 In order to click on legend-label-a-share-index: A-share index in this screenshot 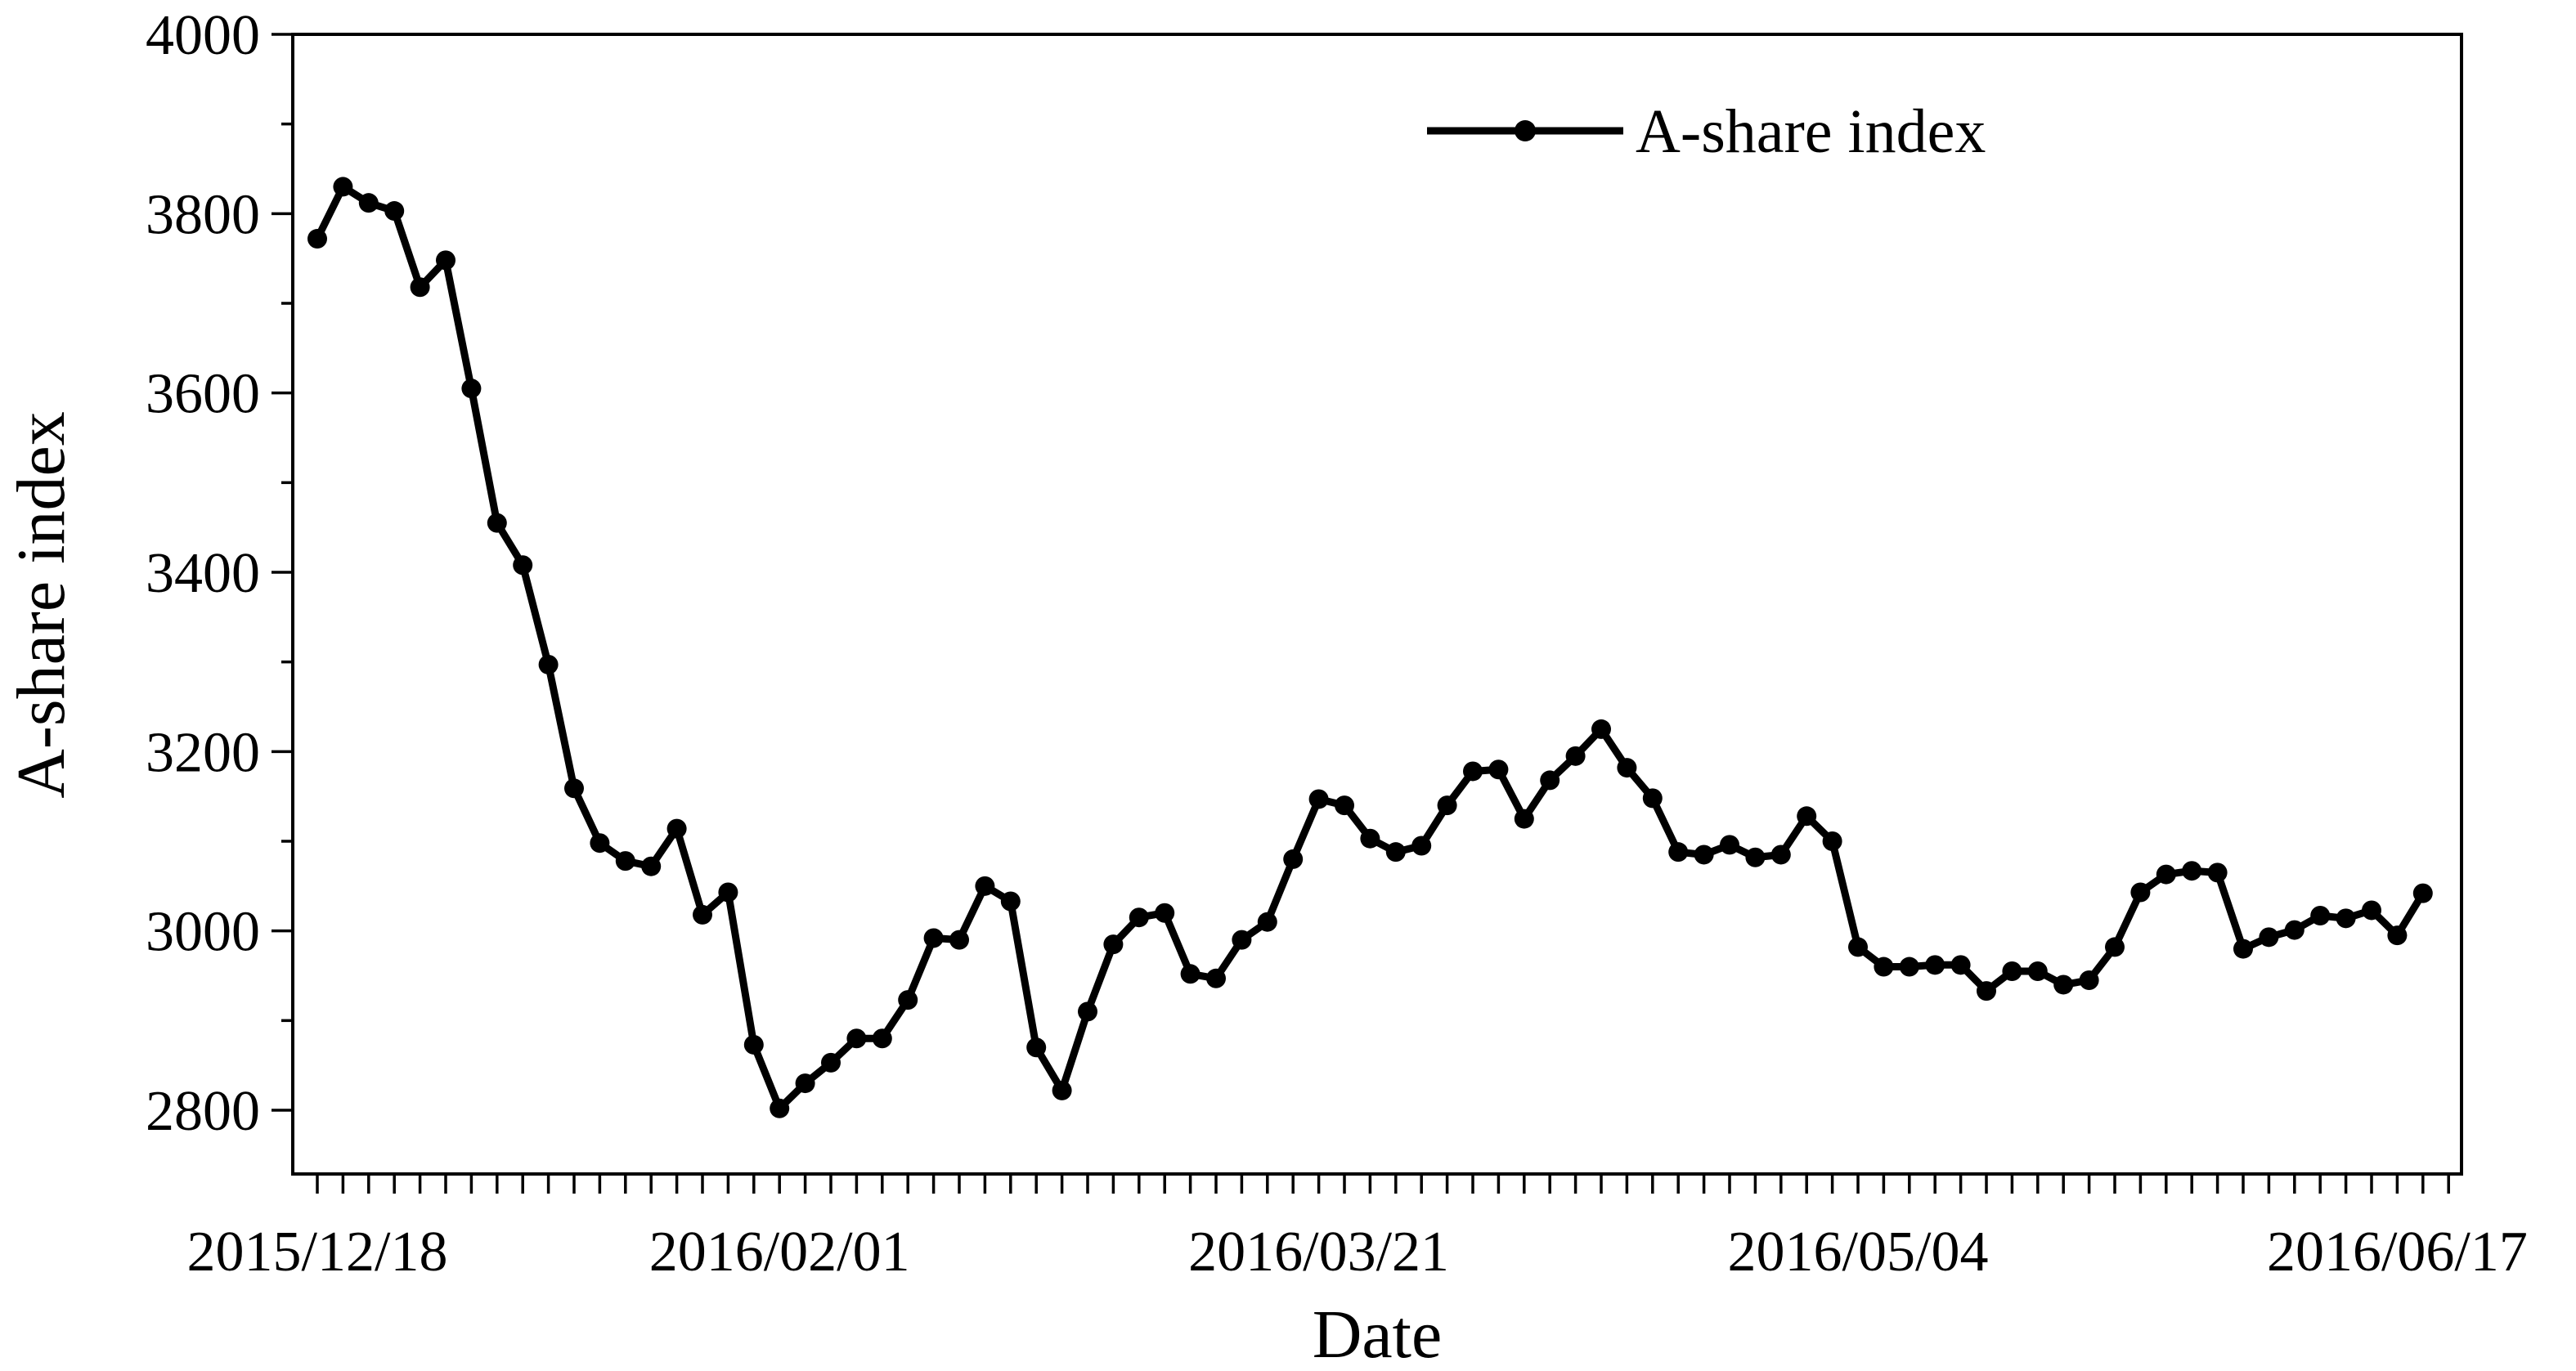, I will do `click(1811, 131)`.